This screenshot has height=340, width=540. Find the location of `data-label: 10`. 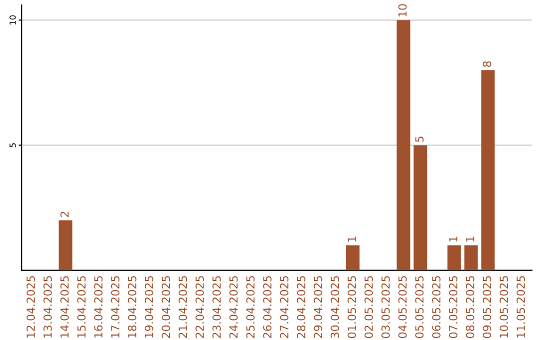

data-label: 10 is located at coordinates (402, 10).